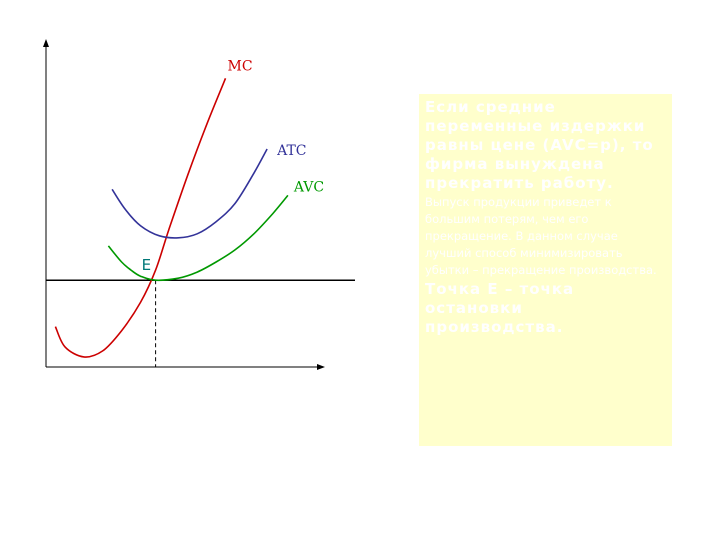 The image size is (720, 540). What do you see at coordinates (46, 203) in the screenshot?
I see `y-axis` at bounding box center [46, 203].